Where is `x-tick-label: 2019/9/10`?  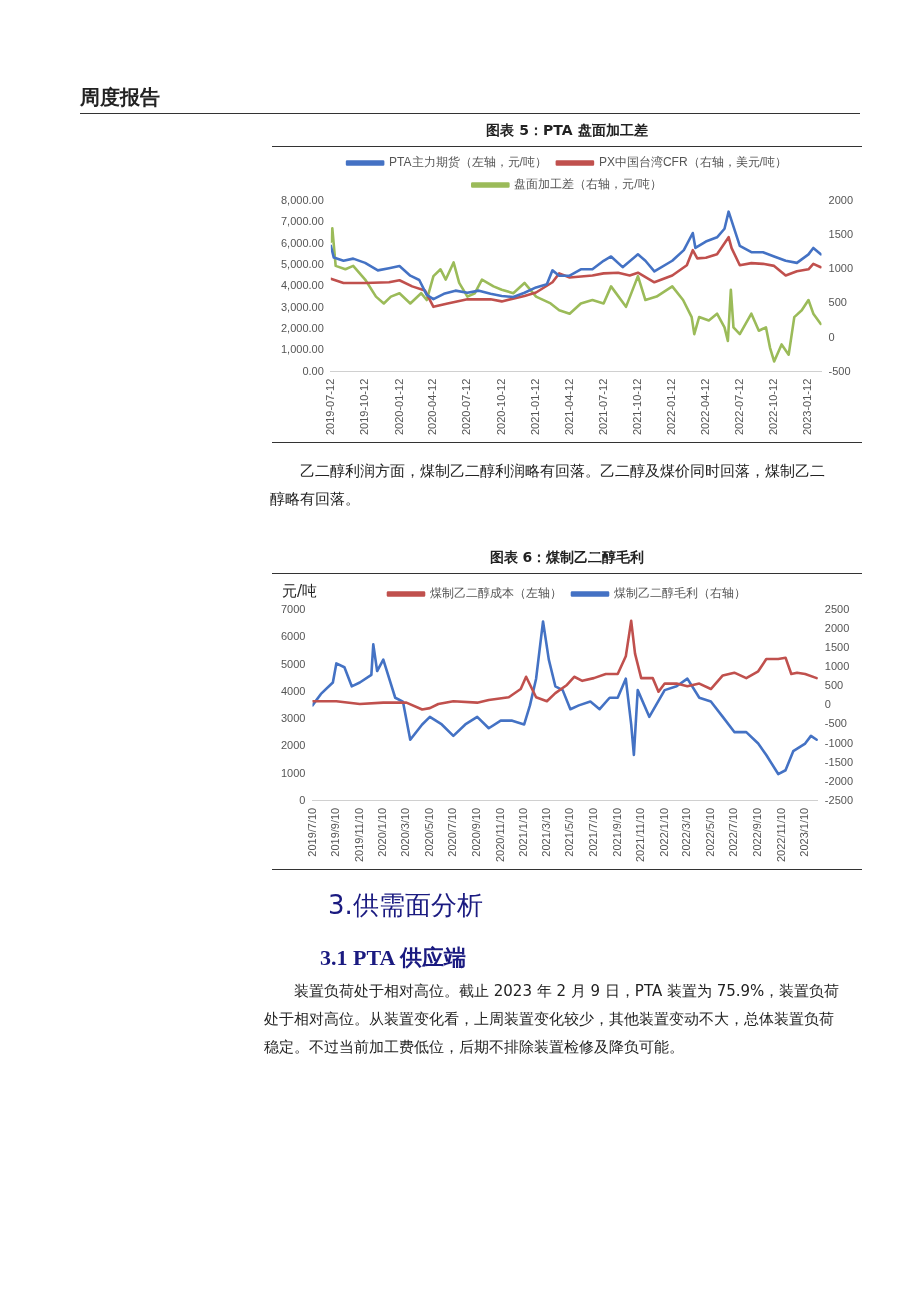
x-tick-label: 2019/9/10 is located at coordinates (335, 832).